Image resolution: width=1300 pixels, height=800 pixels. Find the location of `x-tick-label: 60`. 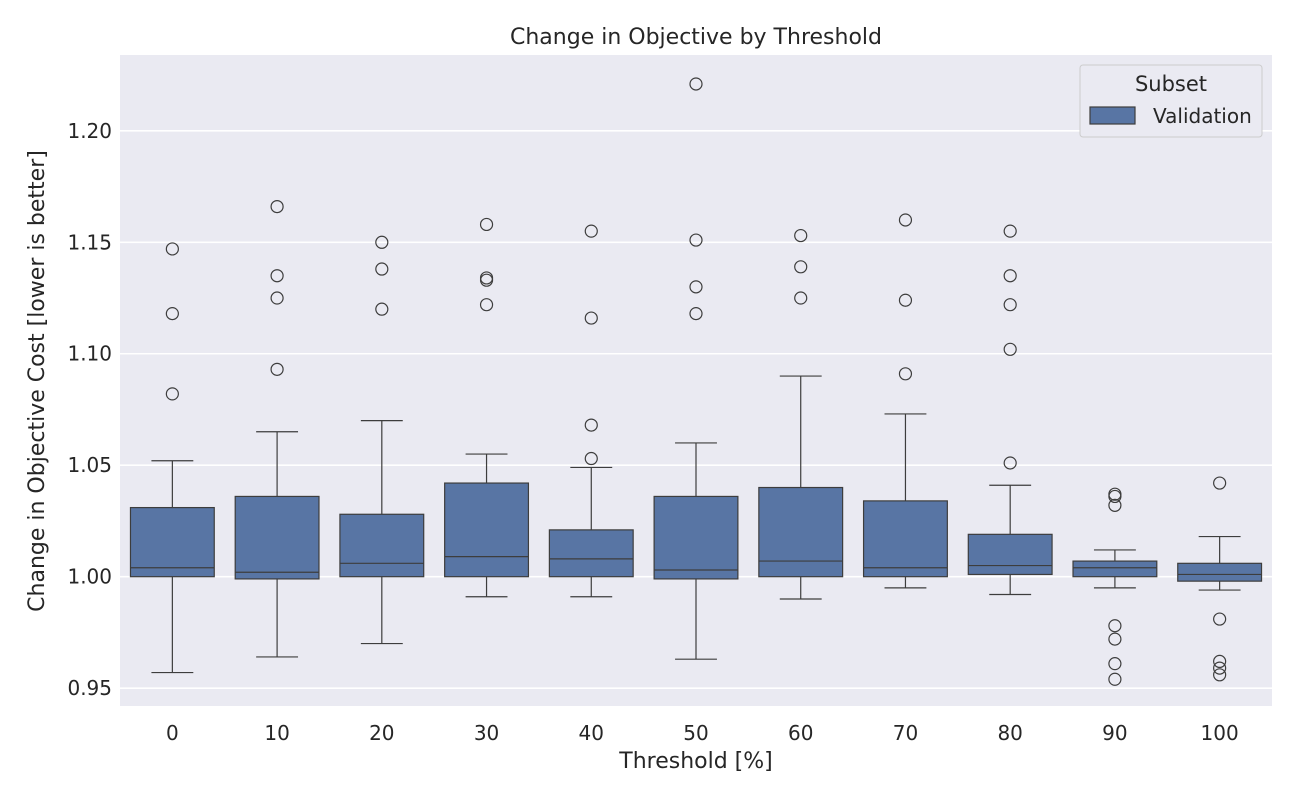

x-tick-label: 60 is located at coordinates (800, 733).